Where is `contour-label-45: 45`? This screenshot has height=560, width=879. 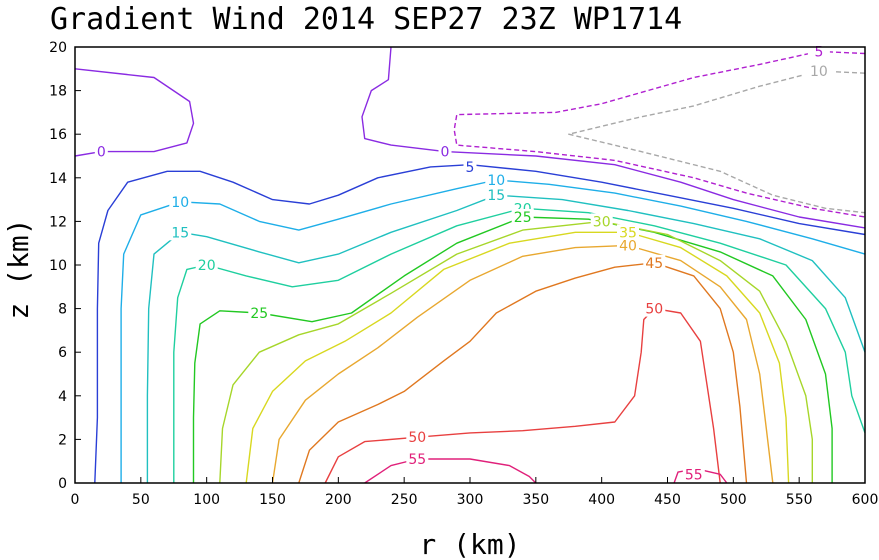 contour-label-45: 45 is located at coordinates (654, 264).